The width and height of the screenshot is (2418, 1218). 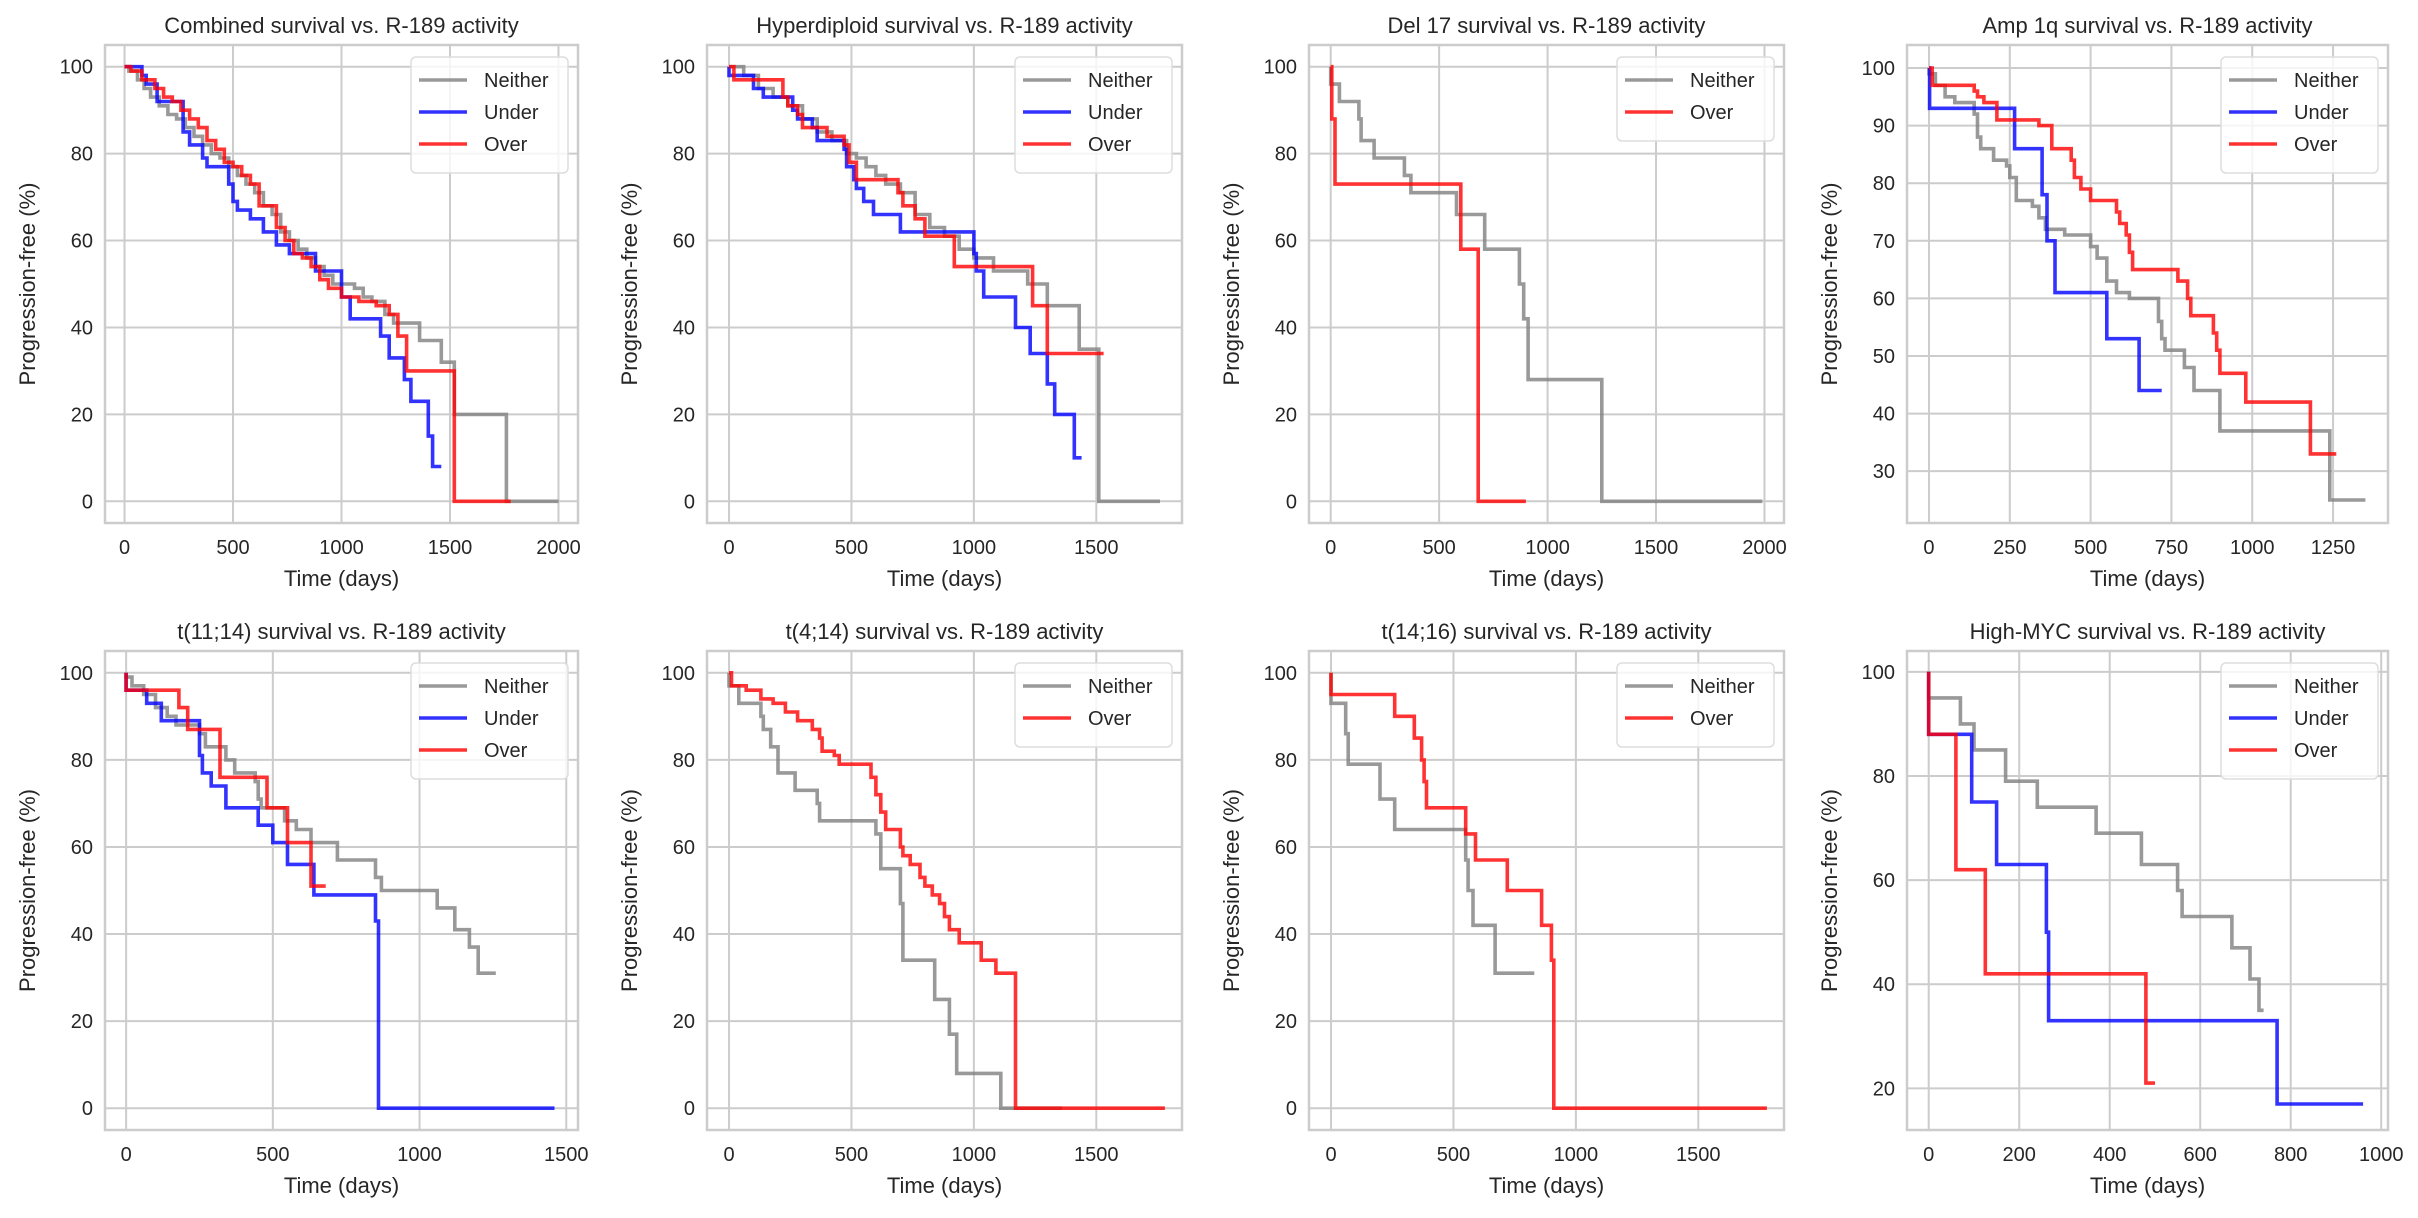 What do you see at coordinates (341, 25) in the screenshot?
I see `chart-title: Combined survival vs. R-189 activity` at bounding box center [341, 25].